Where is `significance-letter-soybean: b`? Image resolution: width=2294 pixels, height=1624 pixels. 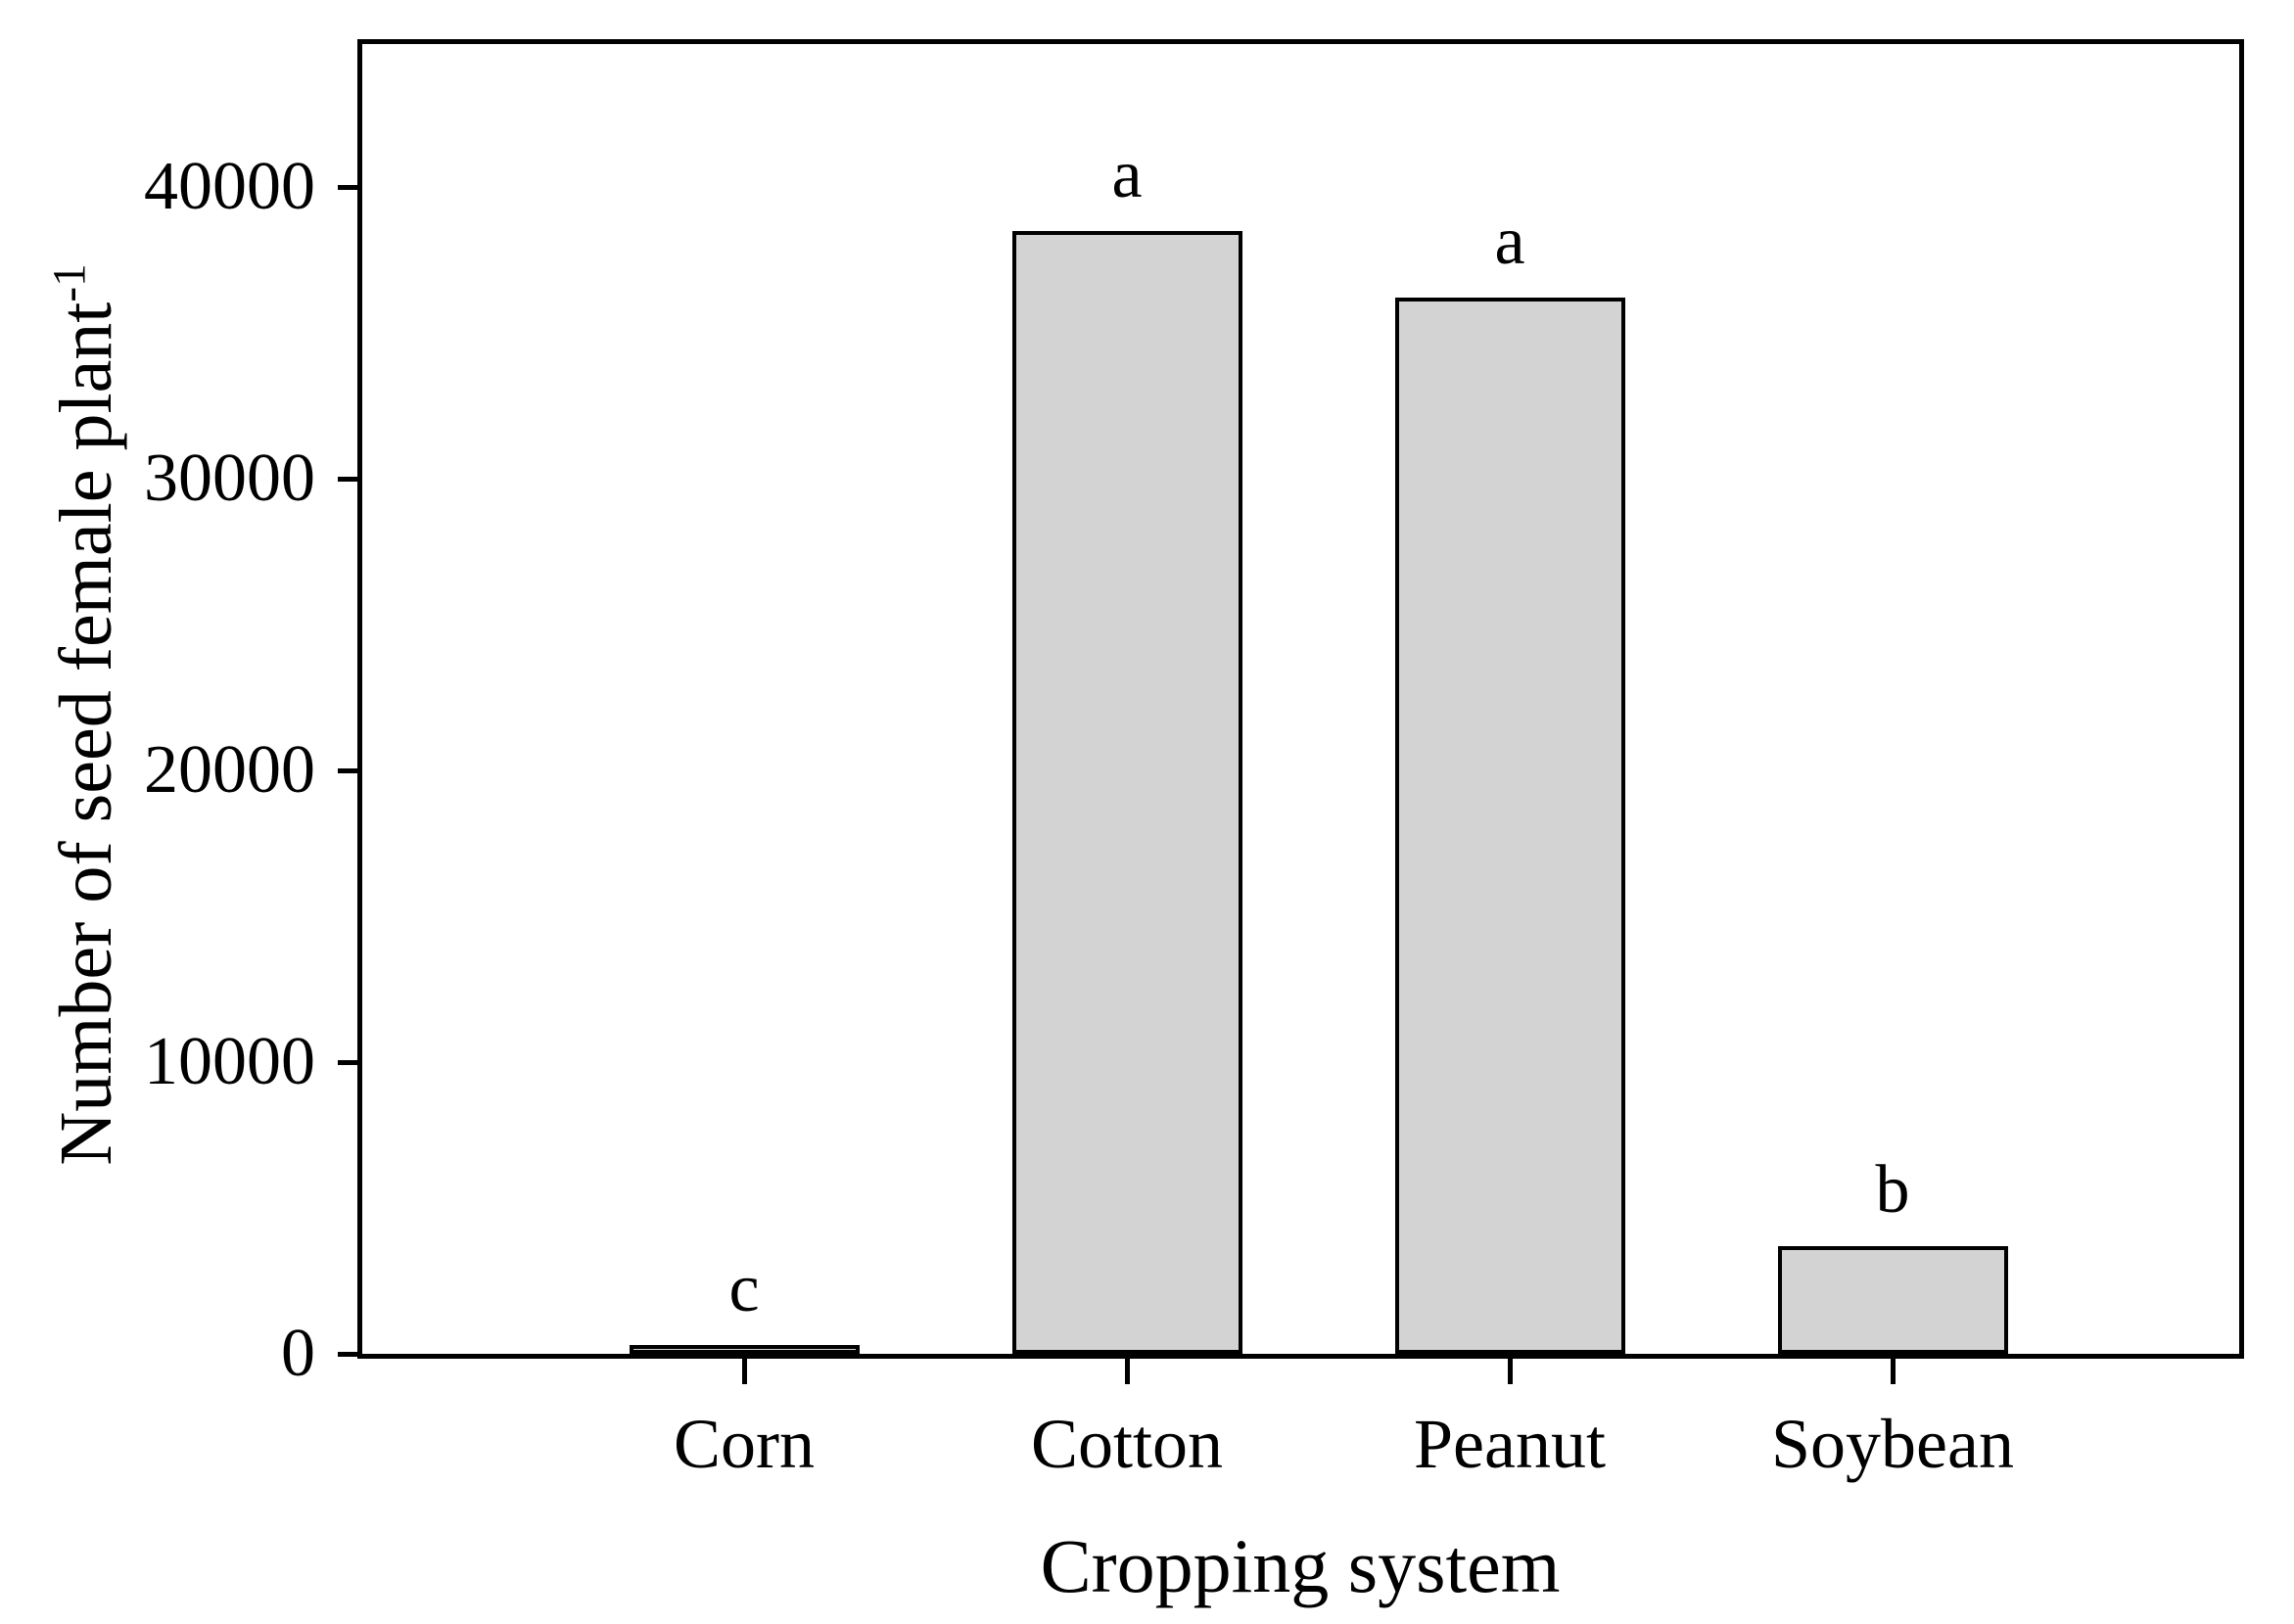
significance-letter-soybean: b is located at coordinates (1893, 1190).